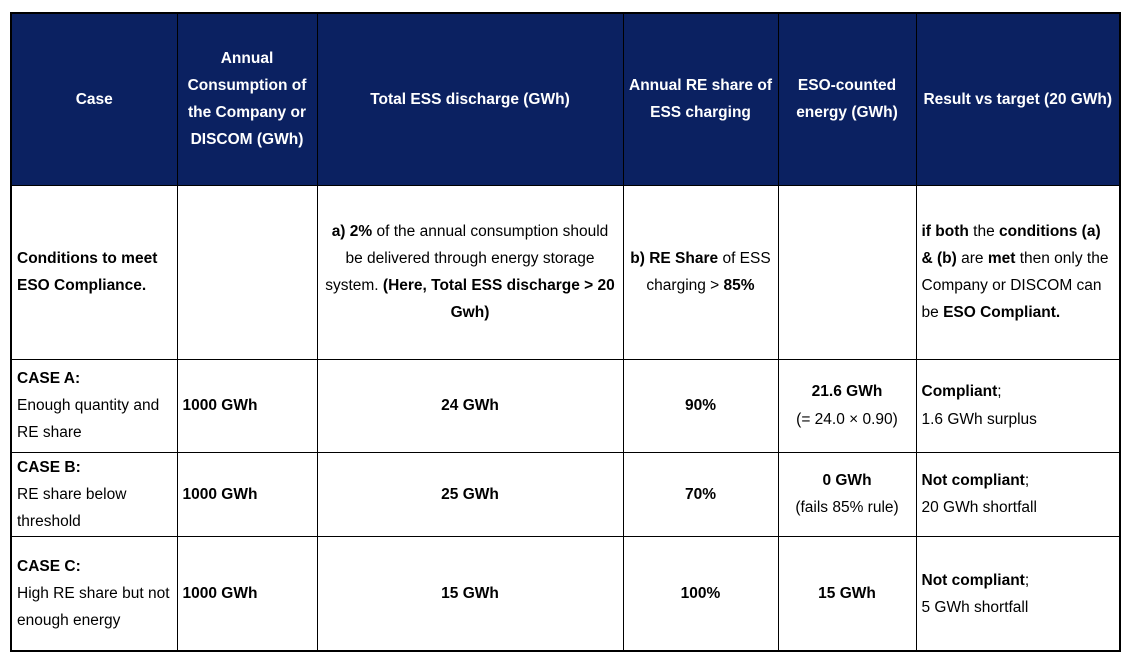 This screenshot has height=664, width=1129. What do you see at coordinates (945, 231) in the screenshot?
I see `text-run: if both` at bounding box center [945, 231].